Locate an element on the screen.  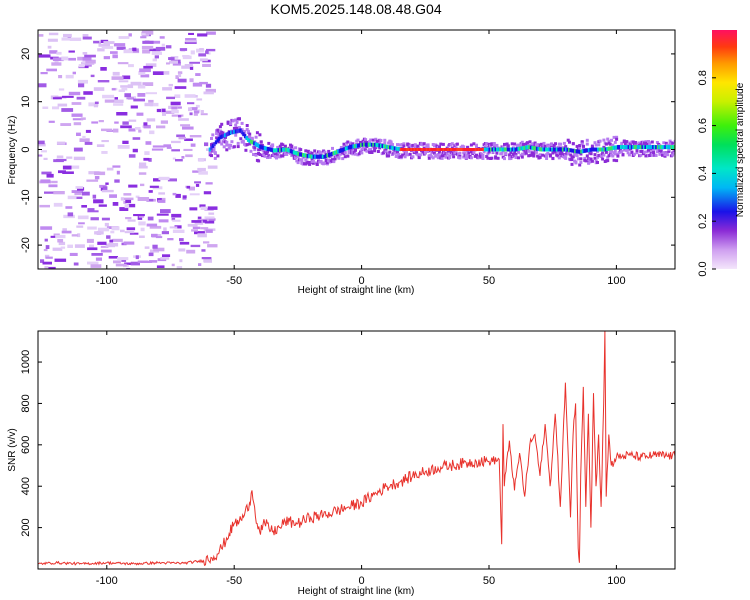
colorbar-tick-label: 0.8 is located at coordinates (703, 77).